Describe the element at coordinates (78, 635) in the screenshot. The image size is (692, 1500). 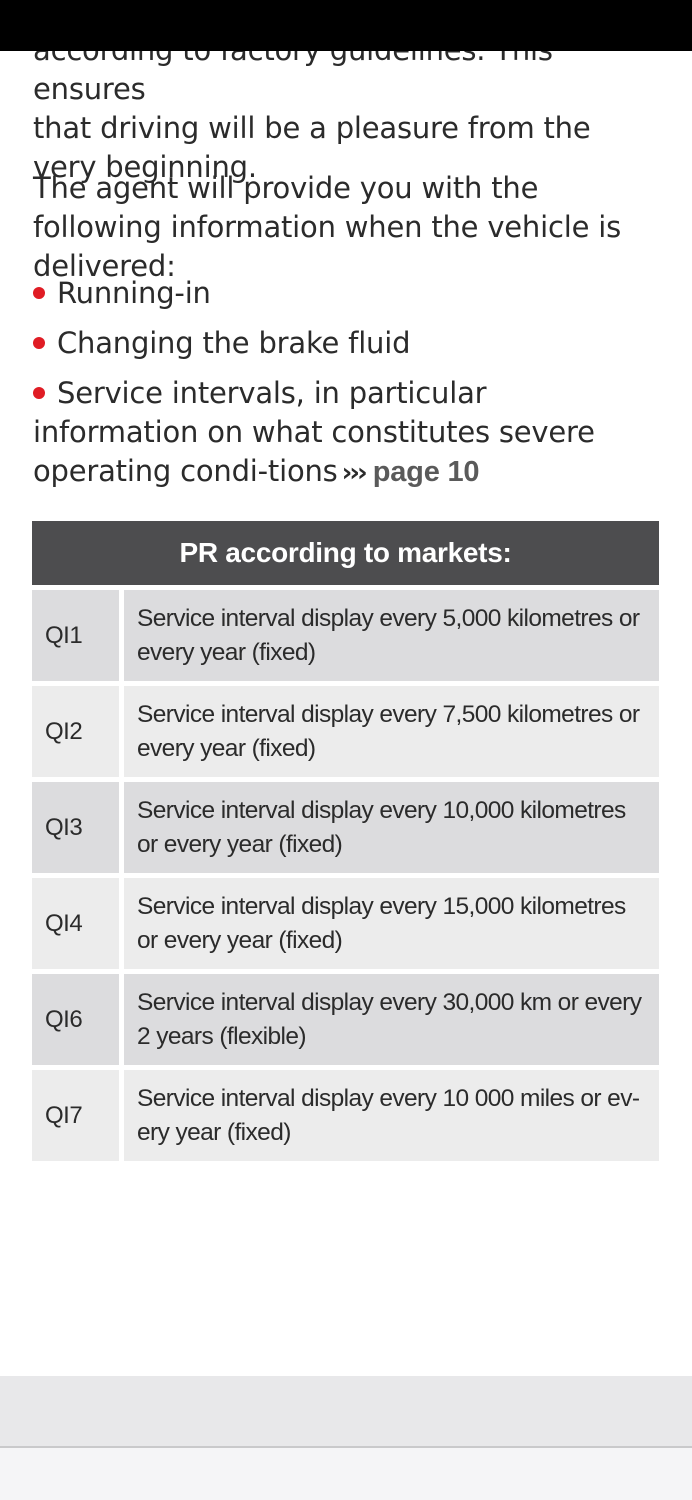
I see `pr-code-cell: QI1` at that location.